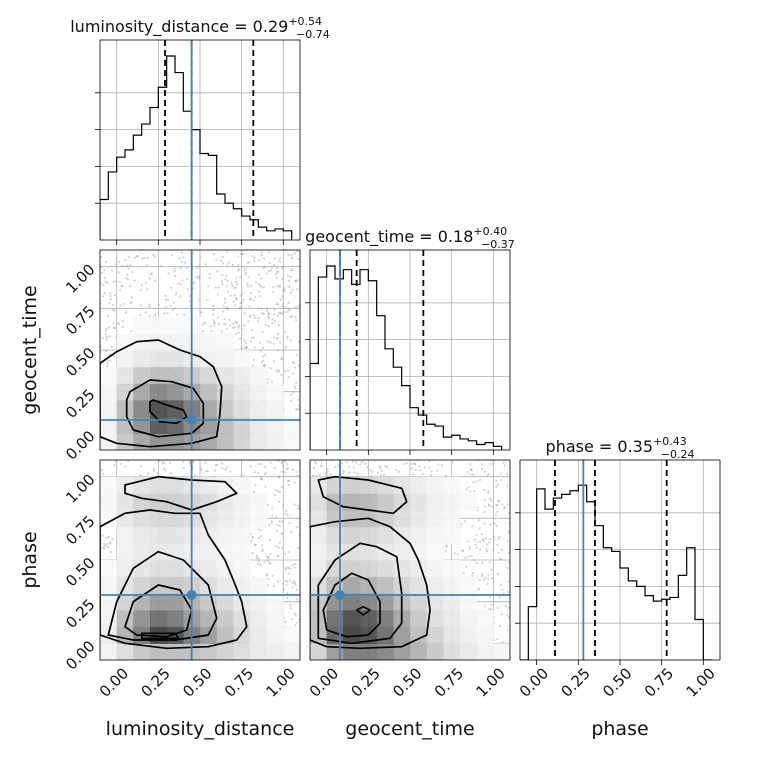 The height and width of the screenshot is (760, 760). I want to click on pair-panel-luminosity-distance-vs-geocent-time, so click(200, 350).